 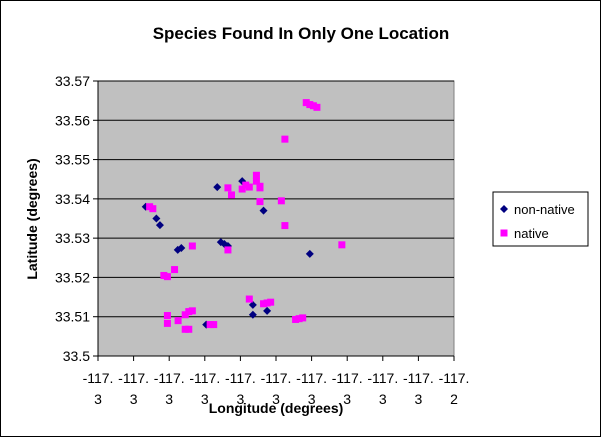 What do you see at coordinates (454, 388) in the screenshot?
I see `x-tick-label: -117. 2` at bounding box center [454, 388].